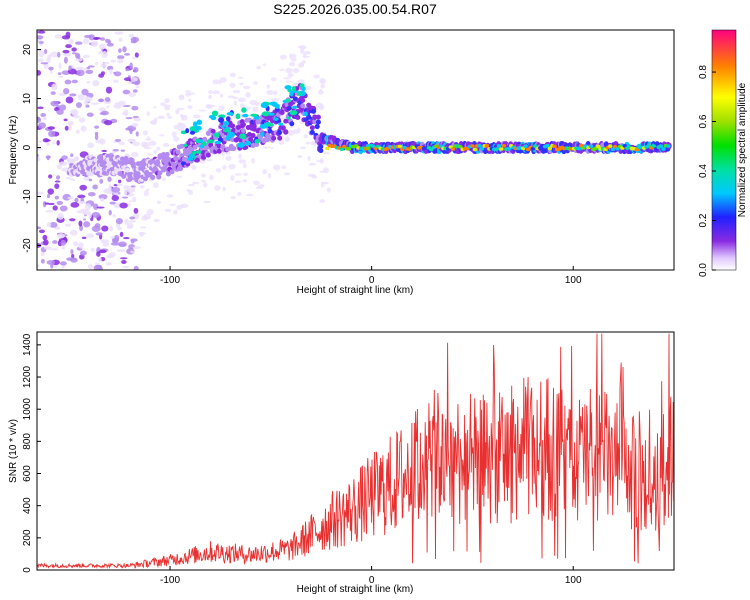  What do you see at coordinates (13, 451) in the screenshot?
I see `snr-y-label: SNR (10 * v/v)` at bounding box center [13, 451].